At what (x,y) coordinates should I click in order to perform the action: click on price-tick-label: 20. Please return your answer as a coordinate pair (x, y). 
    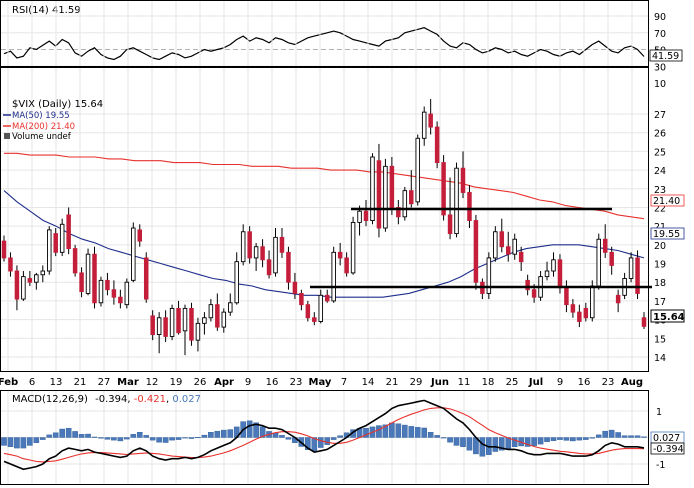
    Looking at the image, I should click on (660, 246).